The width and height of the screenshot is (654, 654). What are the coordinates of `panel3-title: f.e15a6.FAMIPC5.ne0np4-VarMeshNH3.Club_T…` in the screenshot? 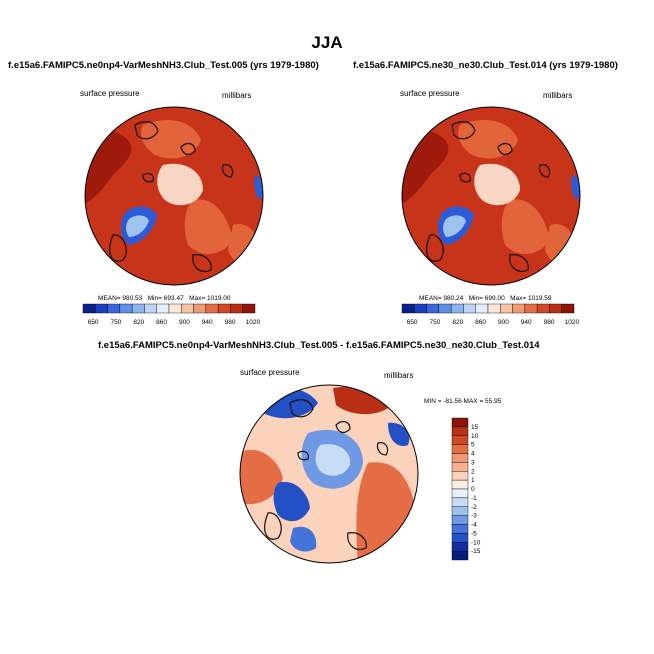 It's located at (319, 345).